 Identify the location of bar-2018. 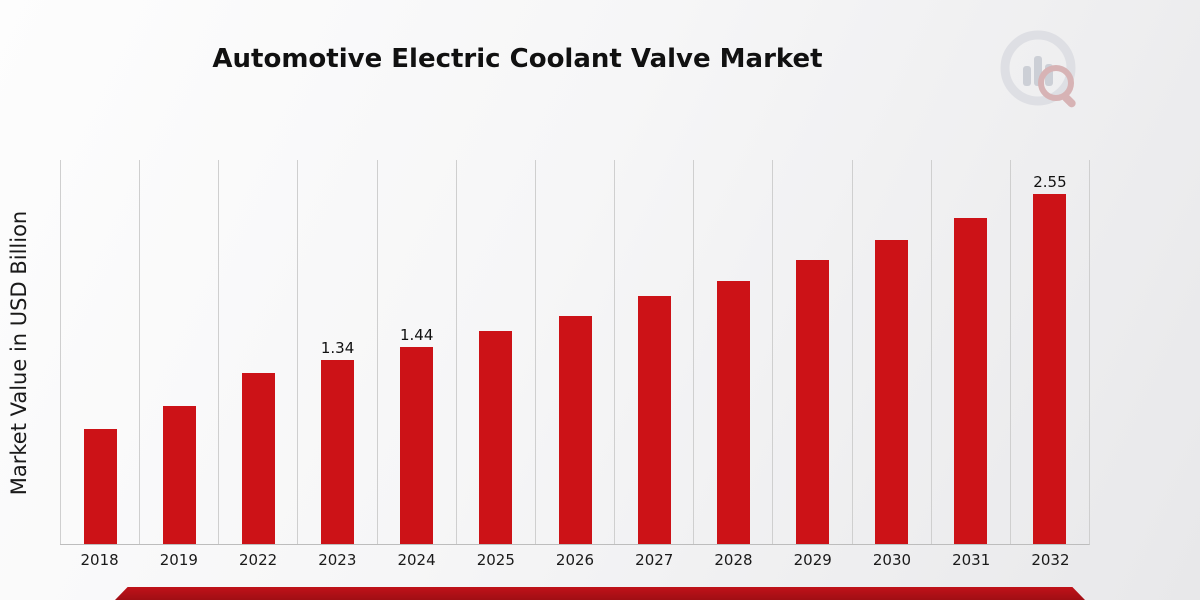
(100, 486).